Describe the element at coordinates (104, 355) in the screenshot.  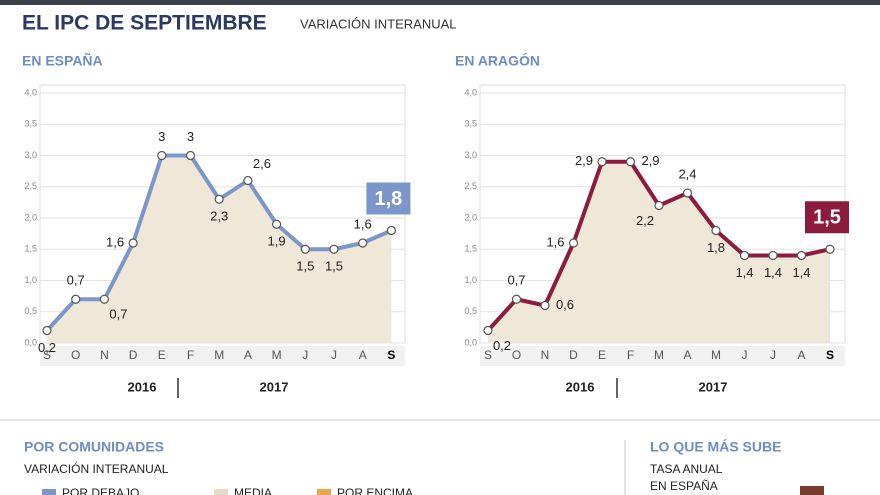
I see `x-tick-label: N` at that location.